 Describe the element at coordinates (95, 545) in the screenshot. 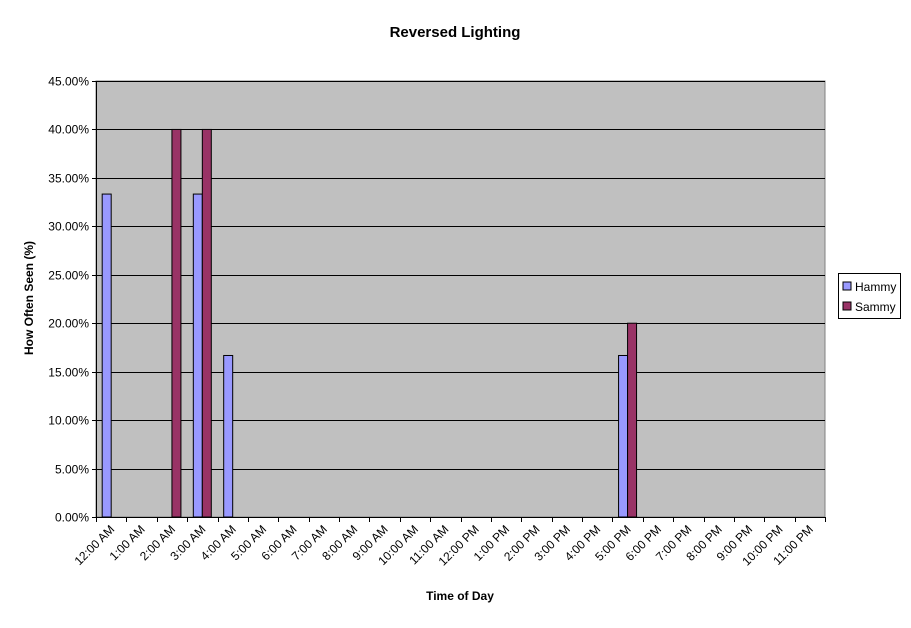

I see `x-tick-label: 12:00 AM` at that location.